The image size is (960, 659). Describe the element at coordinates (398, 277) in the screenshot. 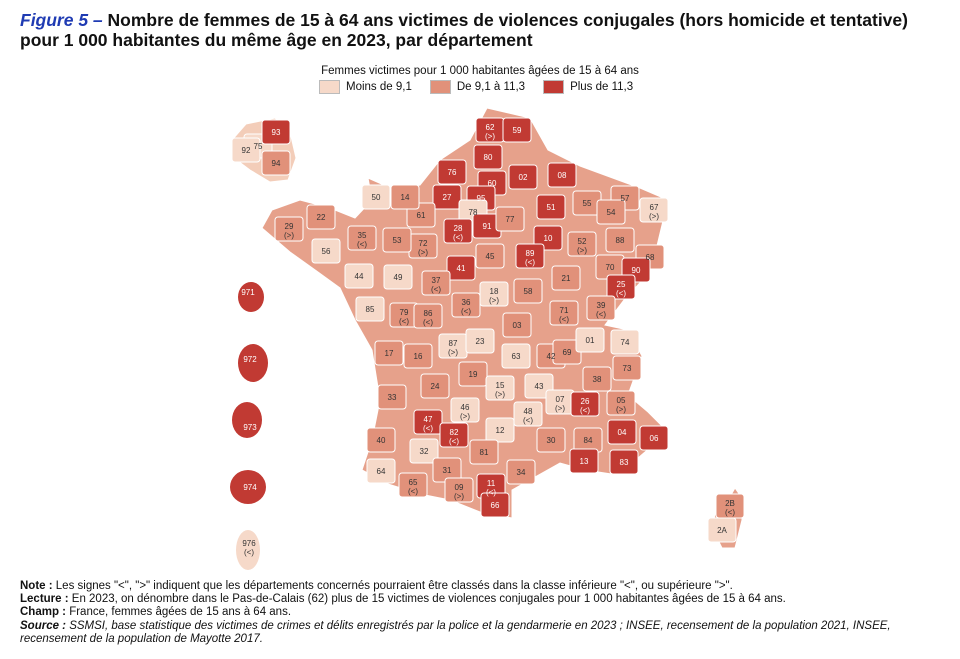

I see `department-code-49: 49` at that location.